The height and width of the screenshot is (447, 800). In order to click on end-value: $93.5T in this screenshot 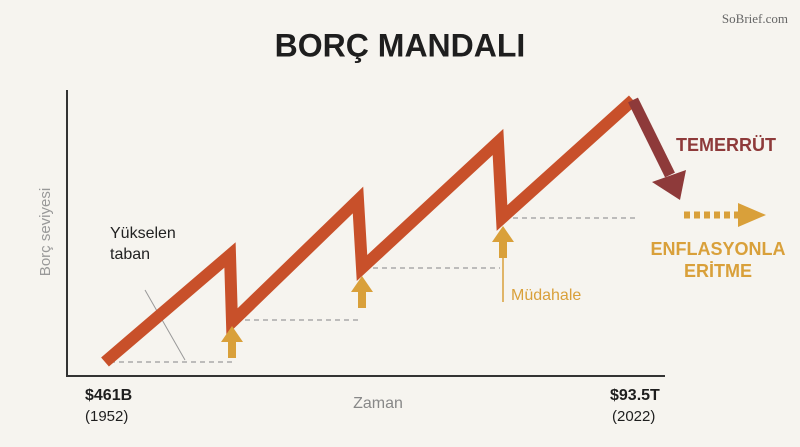, I will do `click(635, 395)`.